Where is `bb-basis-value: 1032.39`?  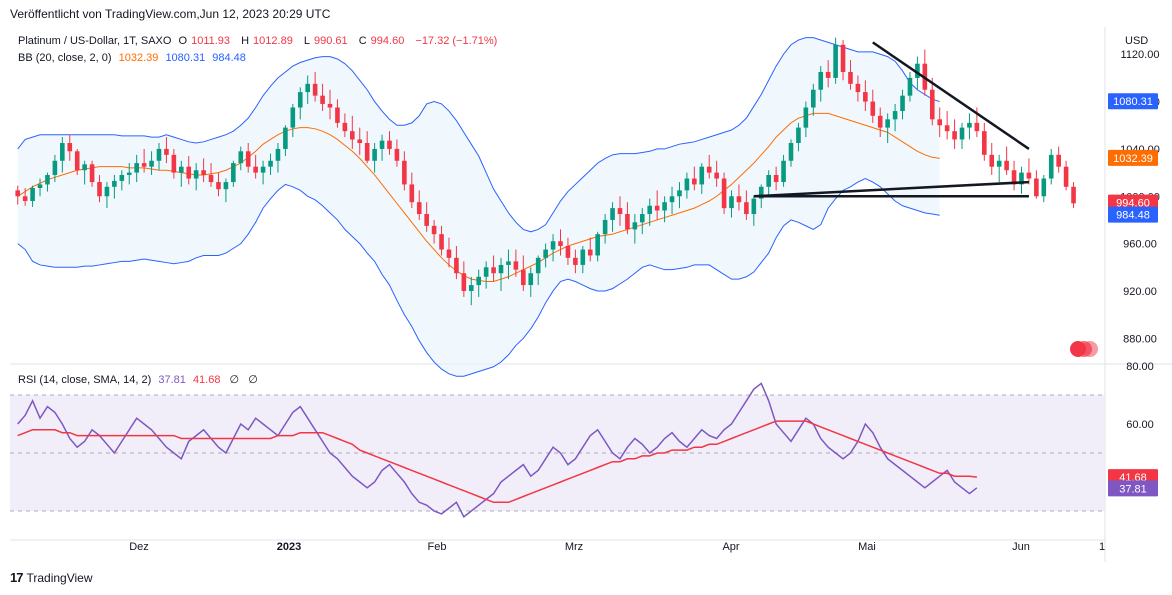 bb-basis-value: 1032.39 is located at coordinates (138, 58).